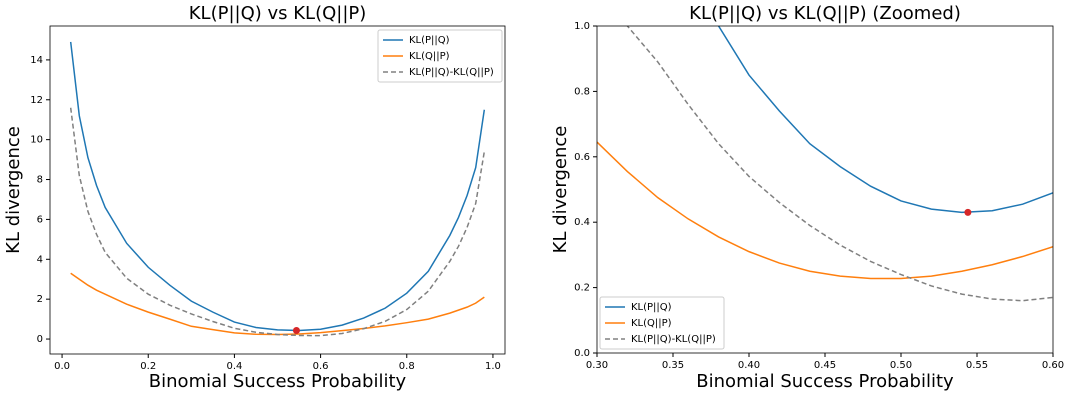 This screenshot has width=1071, height=403. I want to click on chart-title: KL(P||Q) vs KL(Q||P) (Zoomed), so click(825, 13).